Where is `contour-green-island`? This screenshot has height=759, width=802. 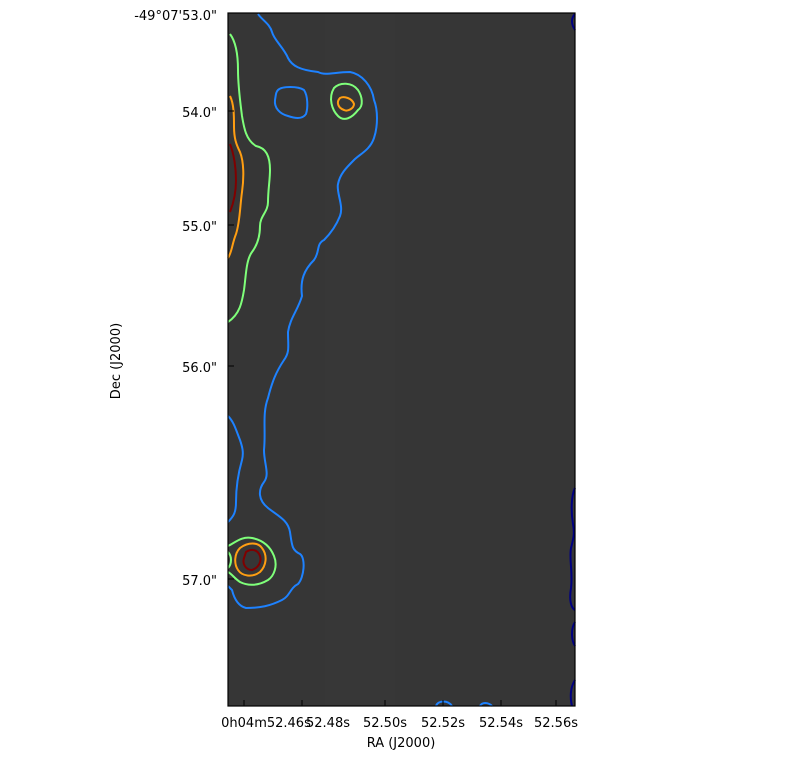
contour-green-island is located at coordinates (346, 101).